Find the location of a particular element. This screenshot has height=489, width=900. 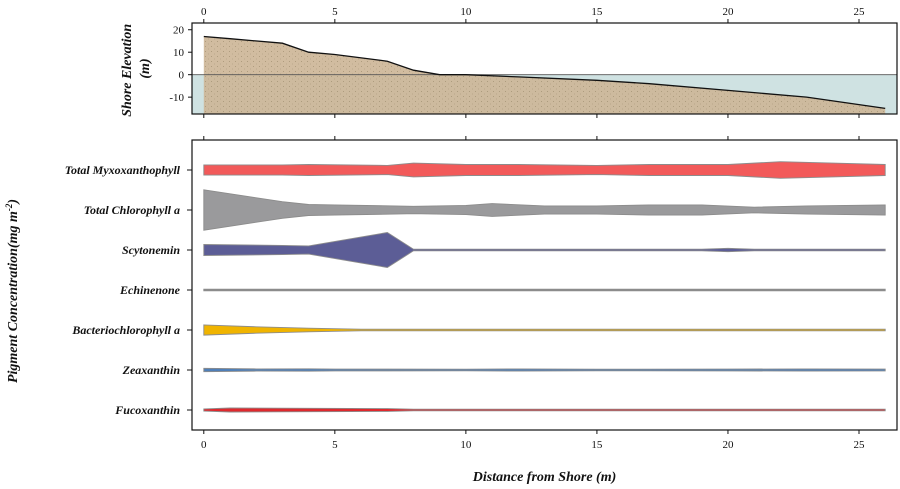

elevation-x-tick-label: 0 is located at coordinates (204, 12).